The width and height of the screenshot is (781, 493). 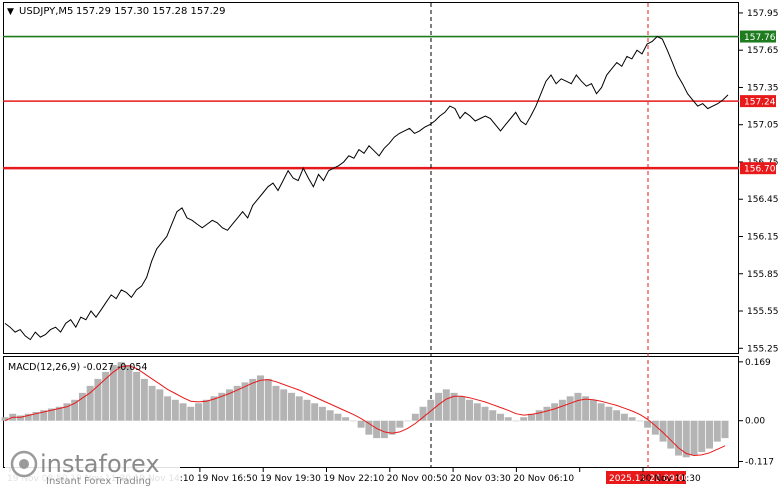 I want to click on level-badges: 157.76 157.24 156.70, so click(x=758, y=102).